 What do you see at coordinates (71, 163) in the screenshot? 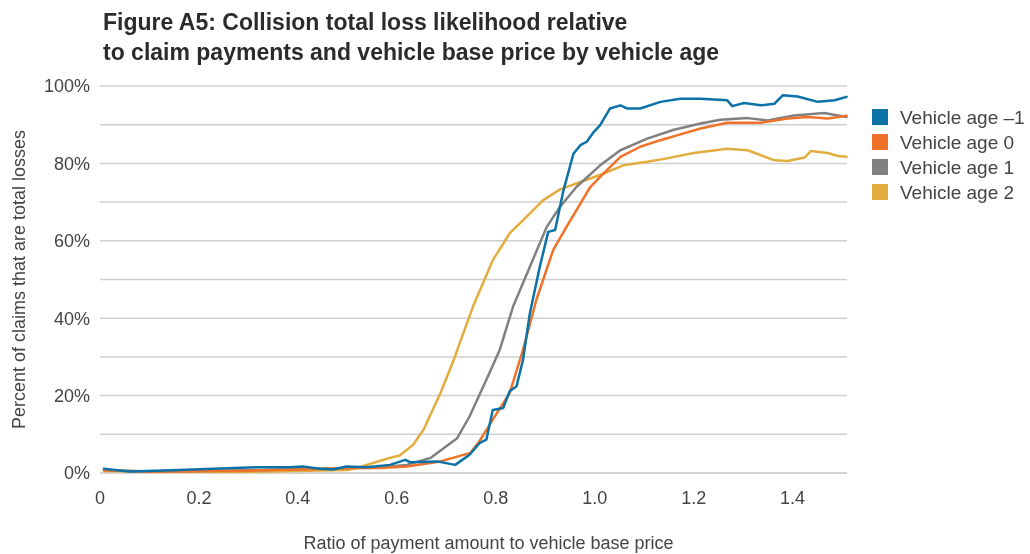
I see `y-tick-label: 80%` at bounding box center [71, 163].